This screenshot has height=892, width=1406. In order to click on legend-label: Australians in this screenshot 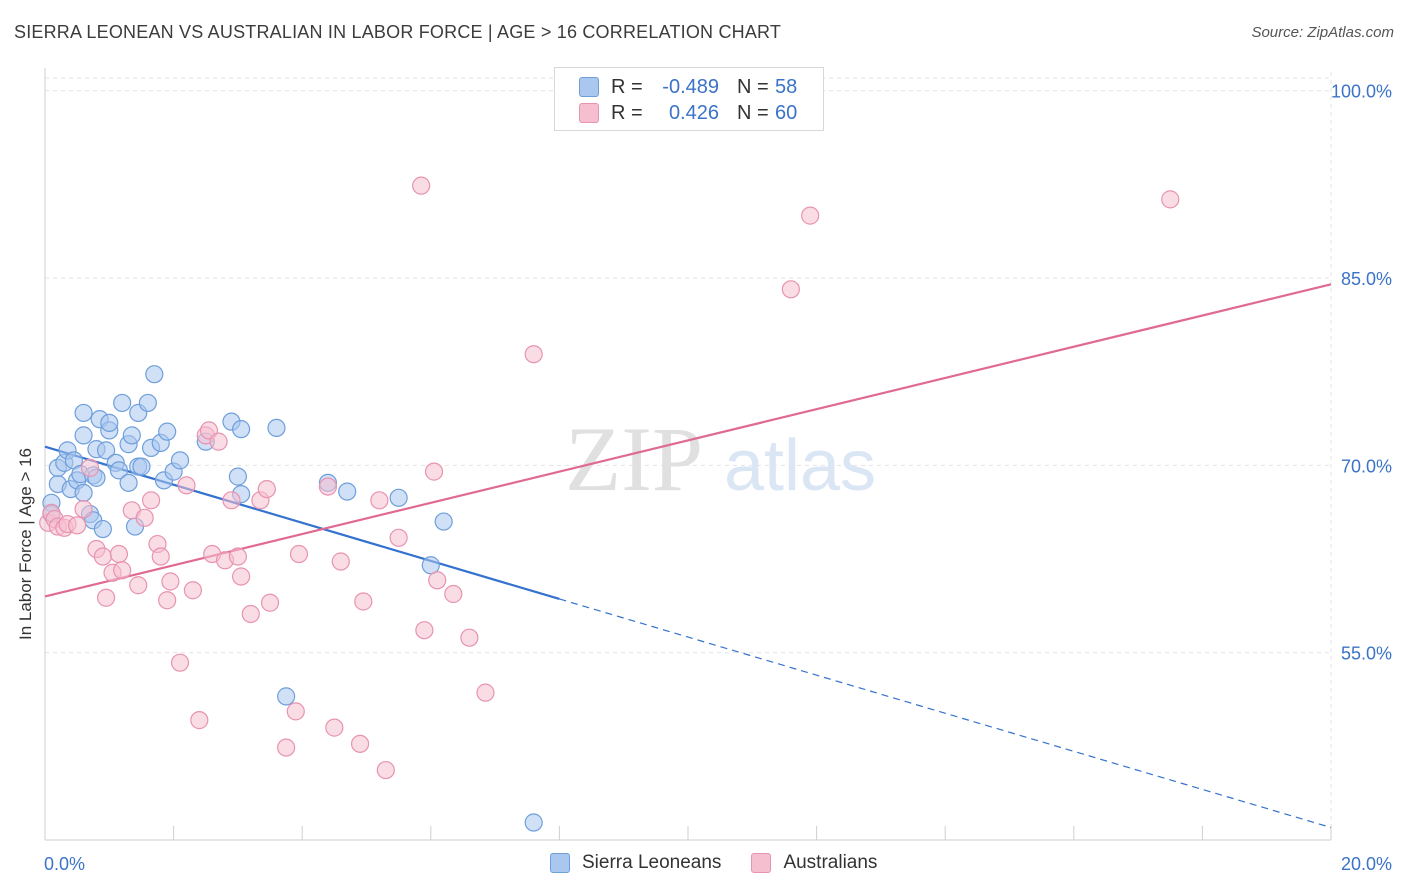, I will do `click(830, 862)`.